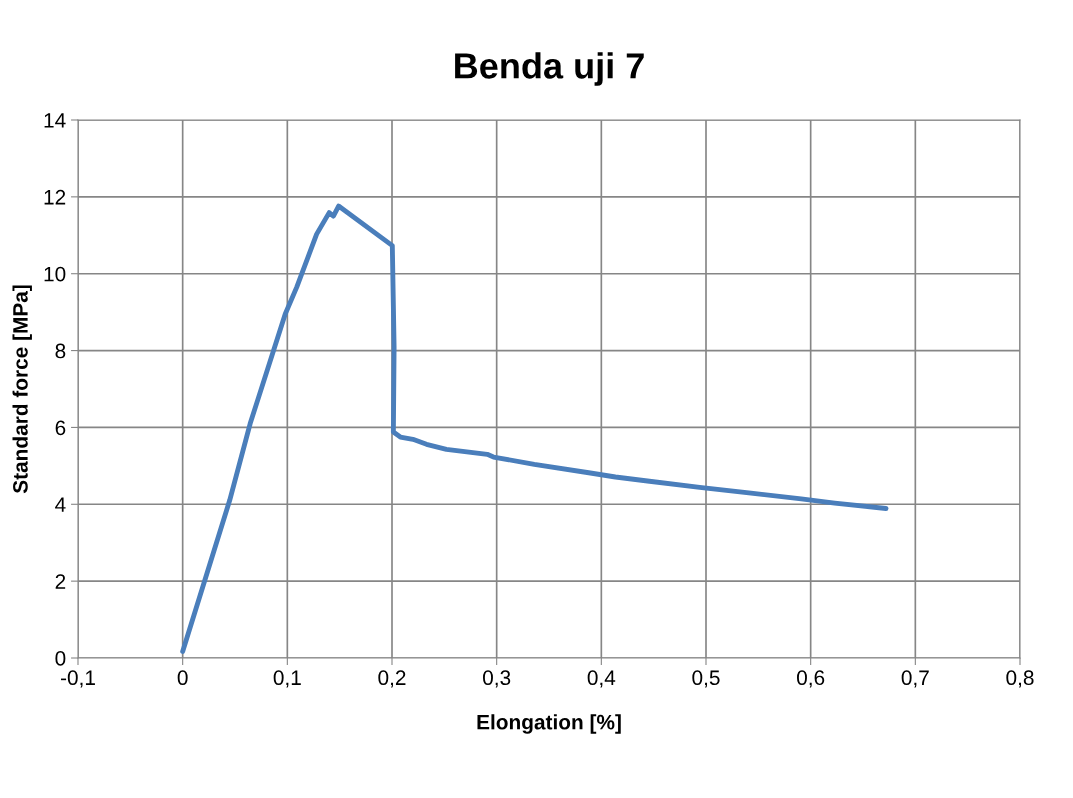 This screenshot has height=798, width=1073. Describe the element at coordinates (549, 69) in the screenshot. I see `chart-title: Benda uji 7` at that location.